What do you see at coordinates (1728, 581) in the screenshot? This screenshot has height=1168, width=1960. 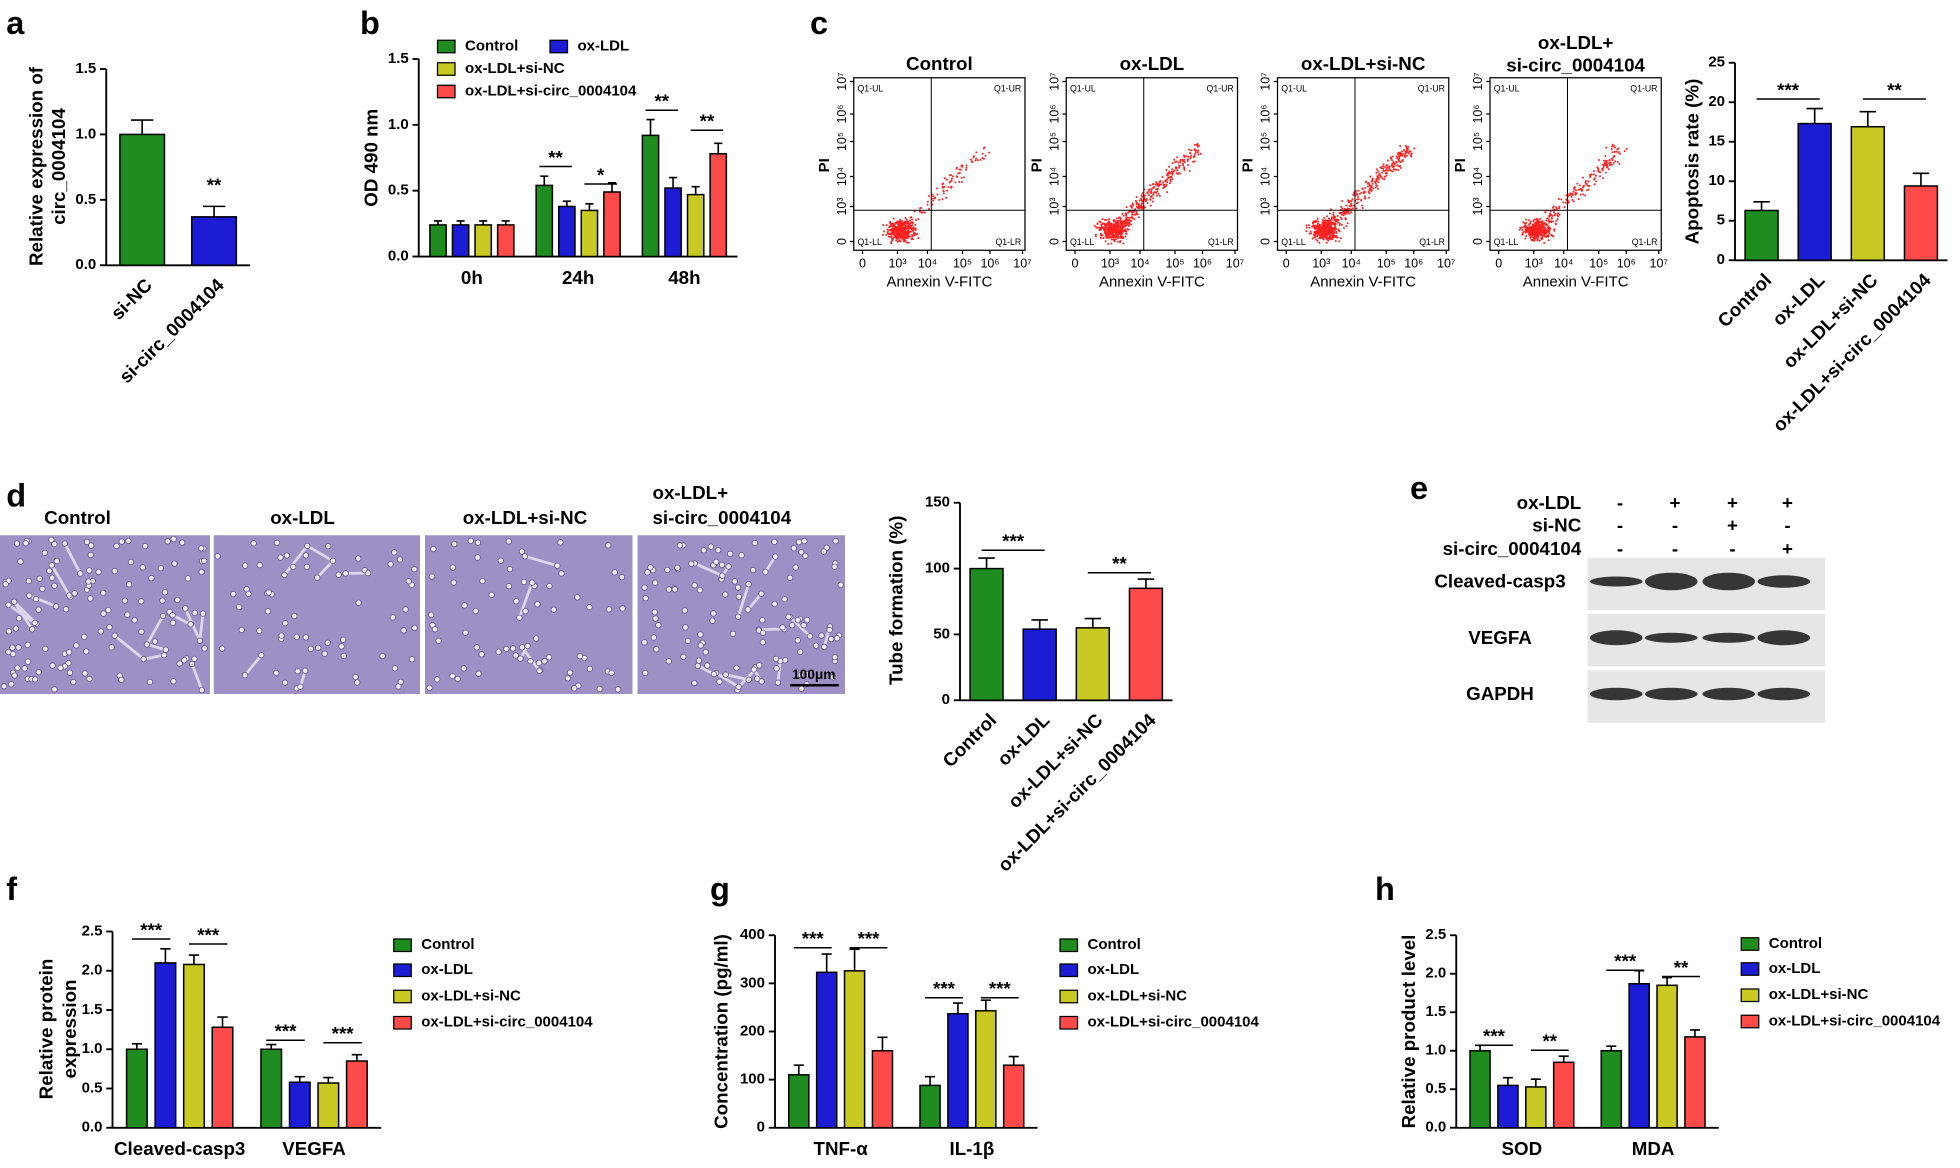 I see `band` at bounding box center [1728, 581].